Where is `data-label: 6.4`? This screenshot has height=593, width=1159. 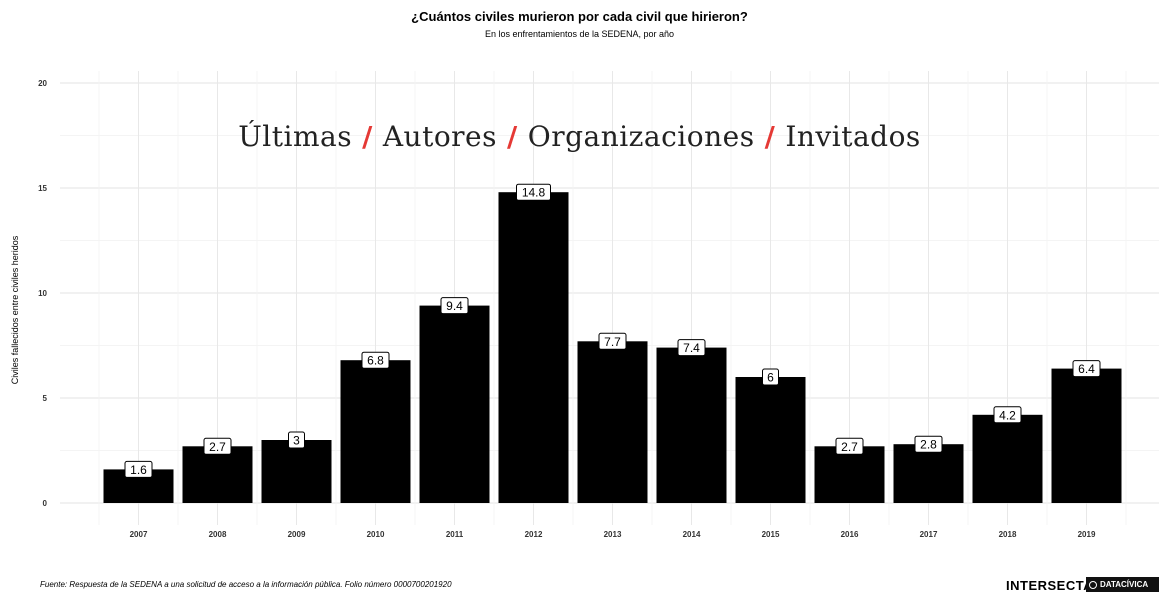 data-label: 6.4 is located at coordinates (1086, 369).